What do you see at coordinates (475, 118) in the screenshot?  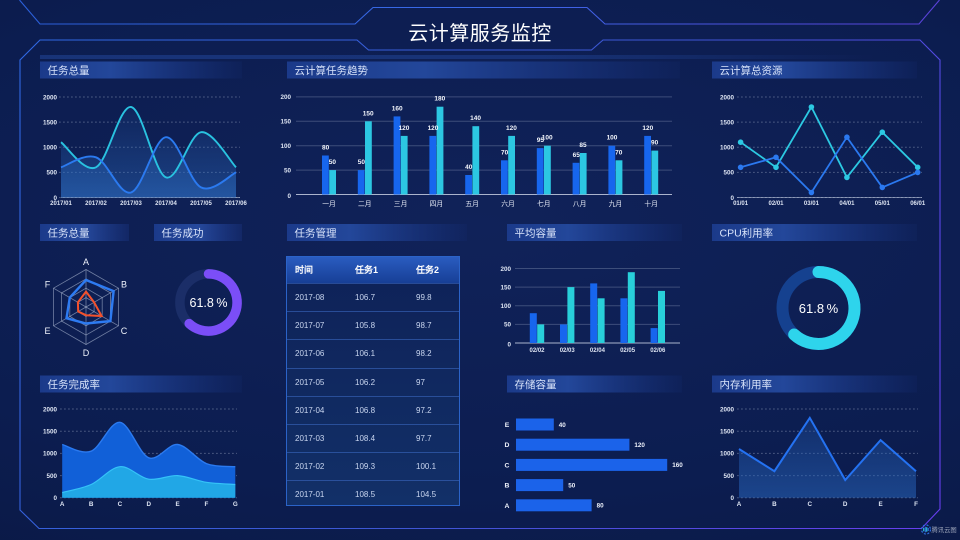 I see `svg-text: 140` at bounding box center [475, 118].